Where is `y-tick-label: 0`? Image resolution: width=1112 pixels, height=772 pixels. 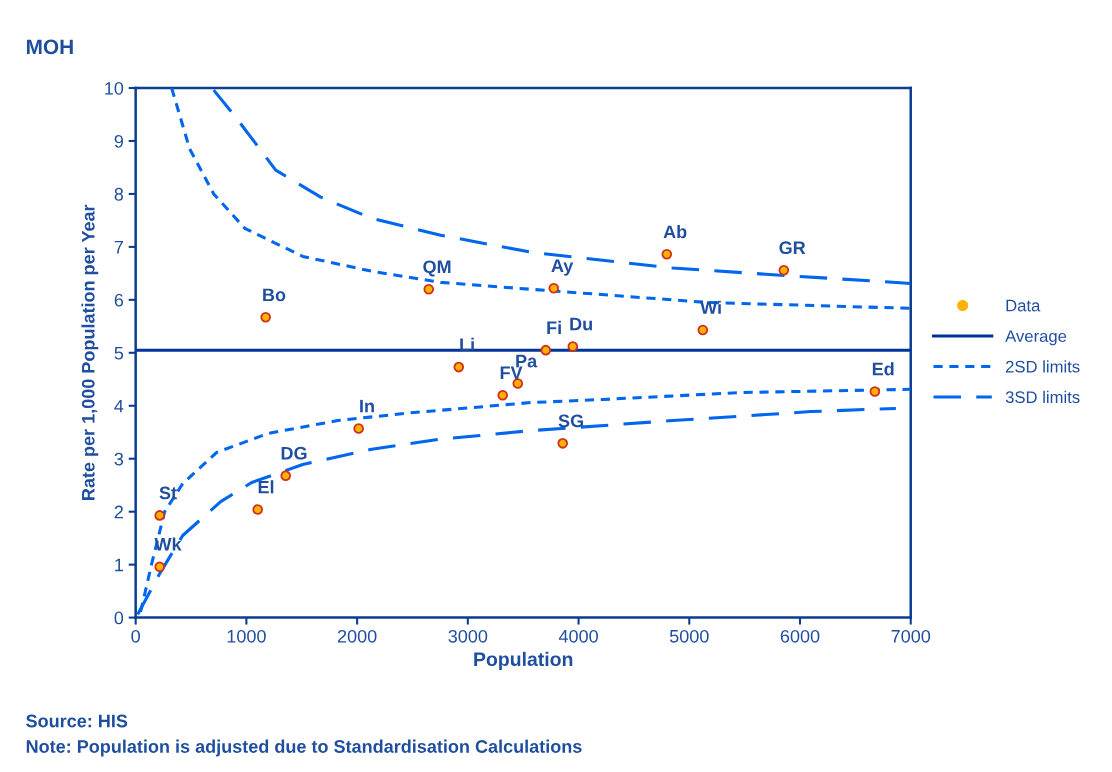
y-tick-label: 0 is located at coordinates (119, 618).